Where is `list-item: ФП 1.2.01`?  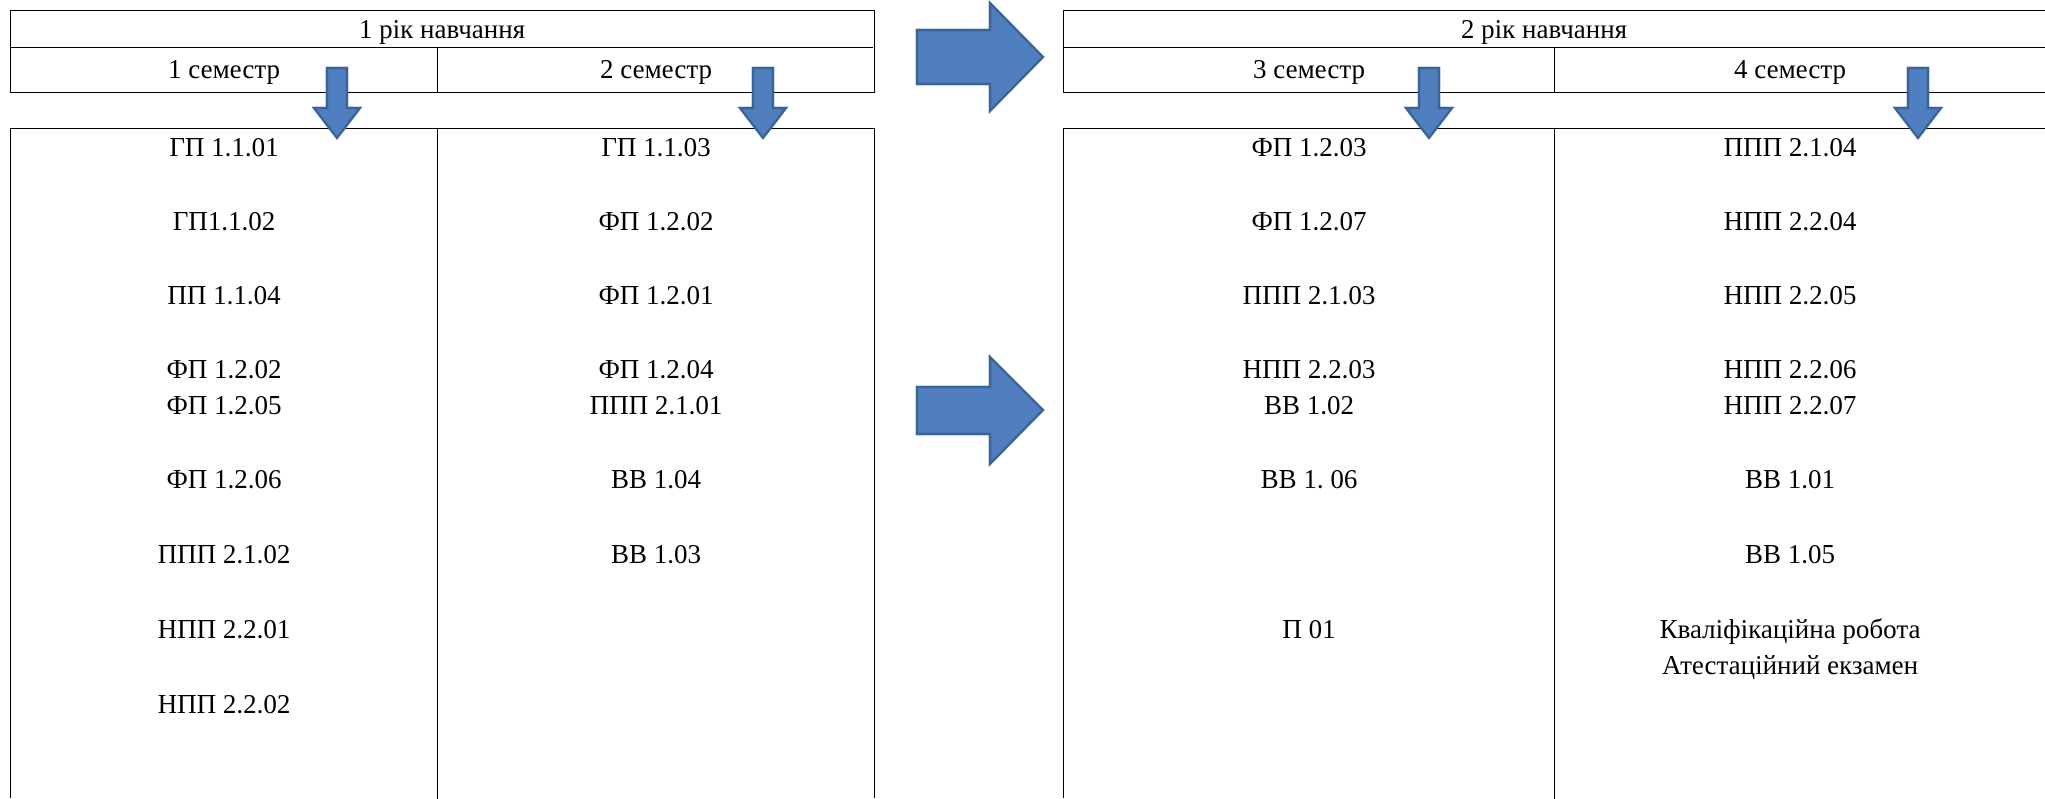
list-item: ФП 1.2.01 is located at coordinates (656, 295).